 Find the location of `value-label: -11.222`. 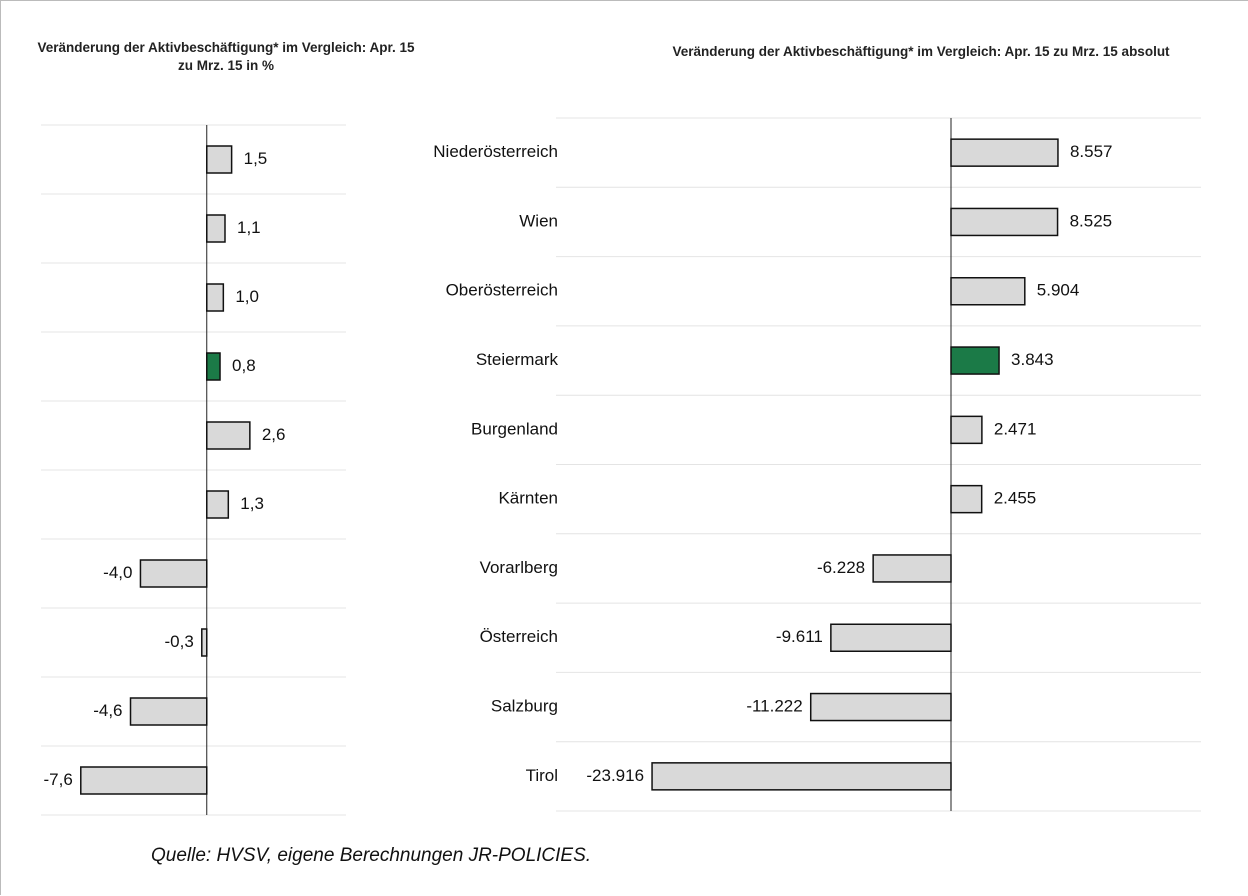

value-label: -11.222 is located at coordinates (774, 706).